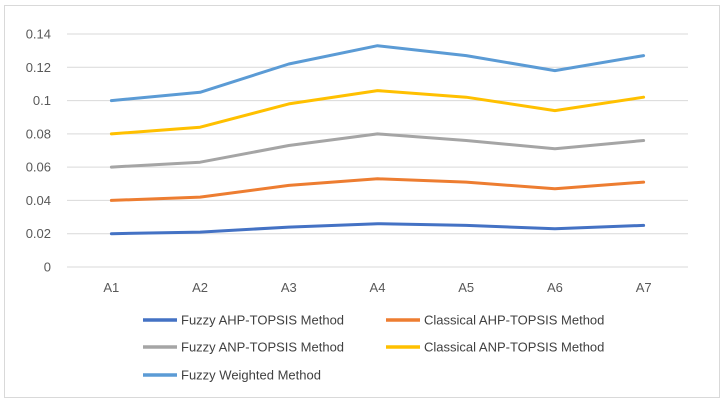 Image resolution: width=728 pixels, height=407 pixels. What do you see at coordinates (47, 267) in the screenshot?
I see `y-tick-label: 0` at bounding box center [47, 267].